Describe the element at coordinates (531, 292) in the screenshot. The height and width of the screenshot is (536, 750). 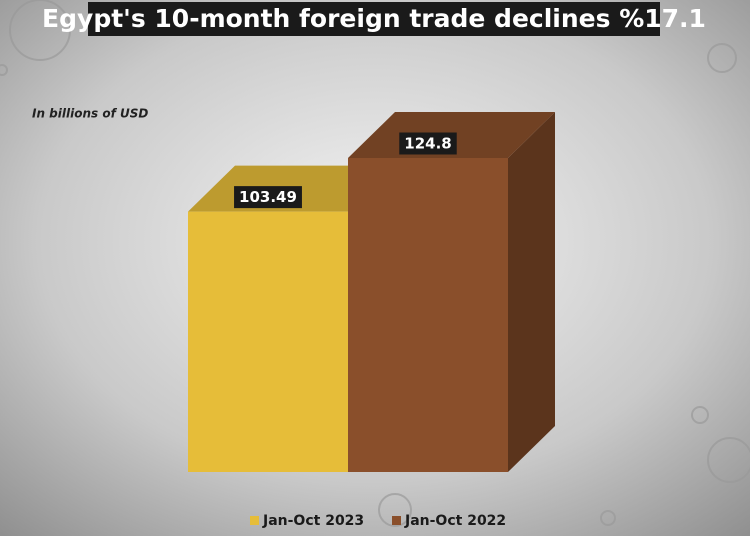
I see `bar-side` at that location.